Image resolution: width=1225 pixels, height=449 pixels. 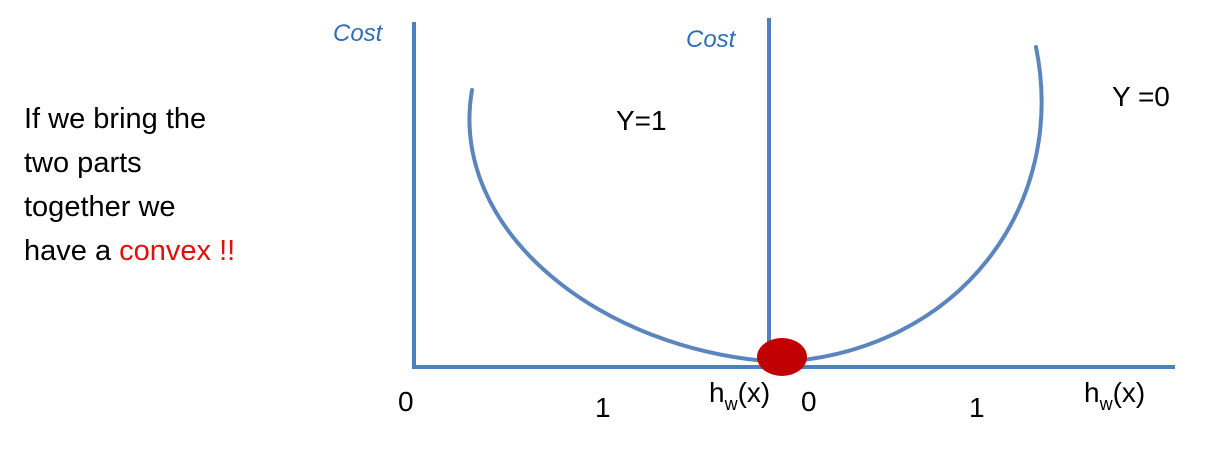 What do you see at coordinates (1106, 404) in the screenshot?
I see `right-x-axis-label-sub: w` at bounding box center [1106, 404].